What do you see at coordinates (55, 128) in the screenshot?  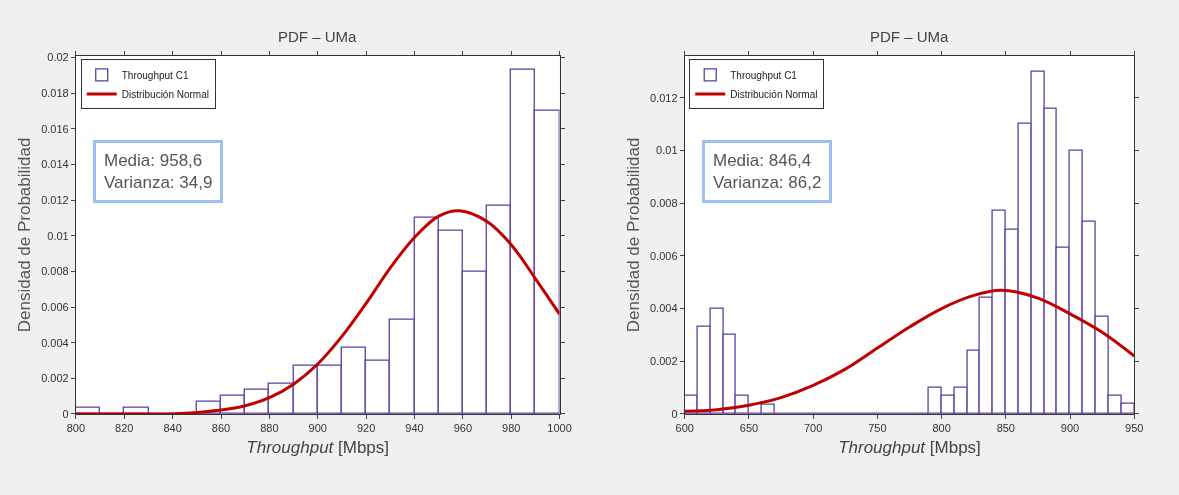 I see `y-tick-label: 0.016` at bounding box center [55, 128].